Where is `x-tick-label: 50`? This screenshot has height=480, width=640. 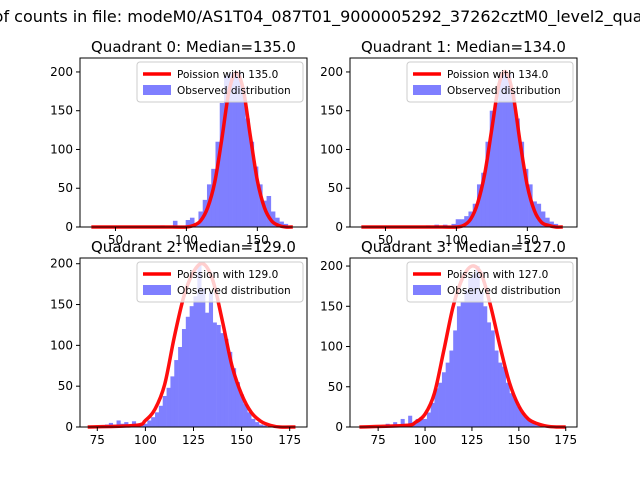 x-tick-label: 50 is located at coordinates (115, 240).